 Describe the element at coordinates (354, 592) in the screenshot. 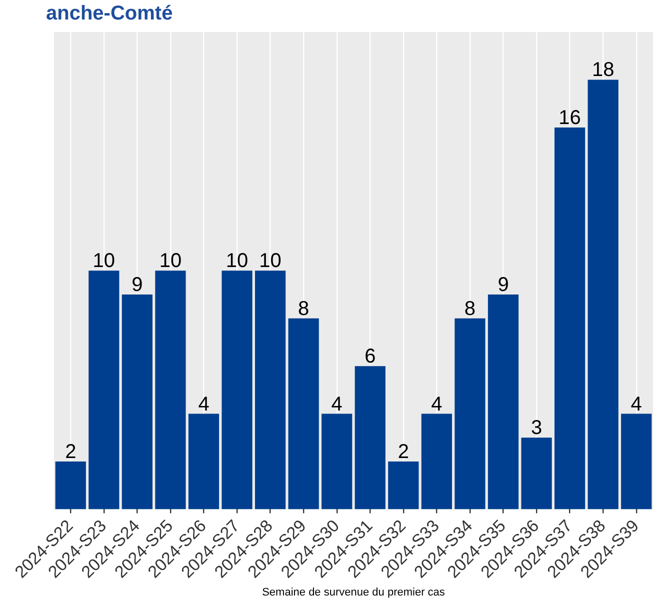

I see `x-axis-title: Semaine de survenue du premier cas` at that location.